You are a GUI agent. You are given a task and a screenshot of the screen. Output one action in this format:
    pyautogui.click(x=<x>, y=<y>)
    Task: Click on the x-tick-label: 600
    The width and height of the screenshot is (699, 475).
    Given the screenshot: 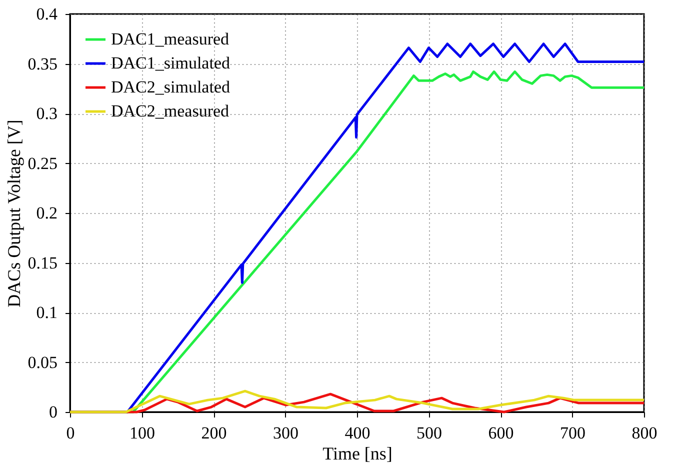 What is the action you would take?
    pyautogui.click(x=501, y=433)
    